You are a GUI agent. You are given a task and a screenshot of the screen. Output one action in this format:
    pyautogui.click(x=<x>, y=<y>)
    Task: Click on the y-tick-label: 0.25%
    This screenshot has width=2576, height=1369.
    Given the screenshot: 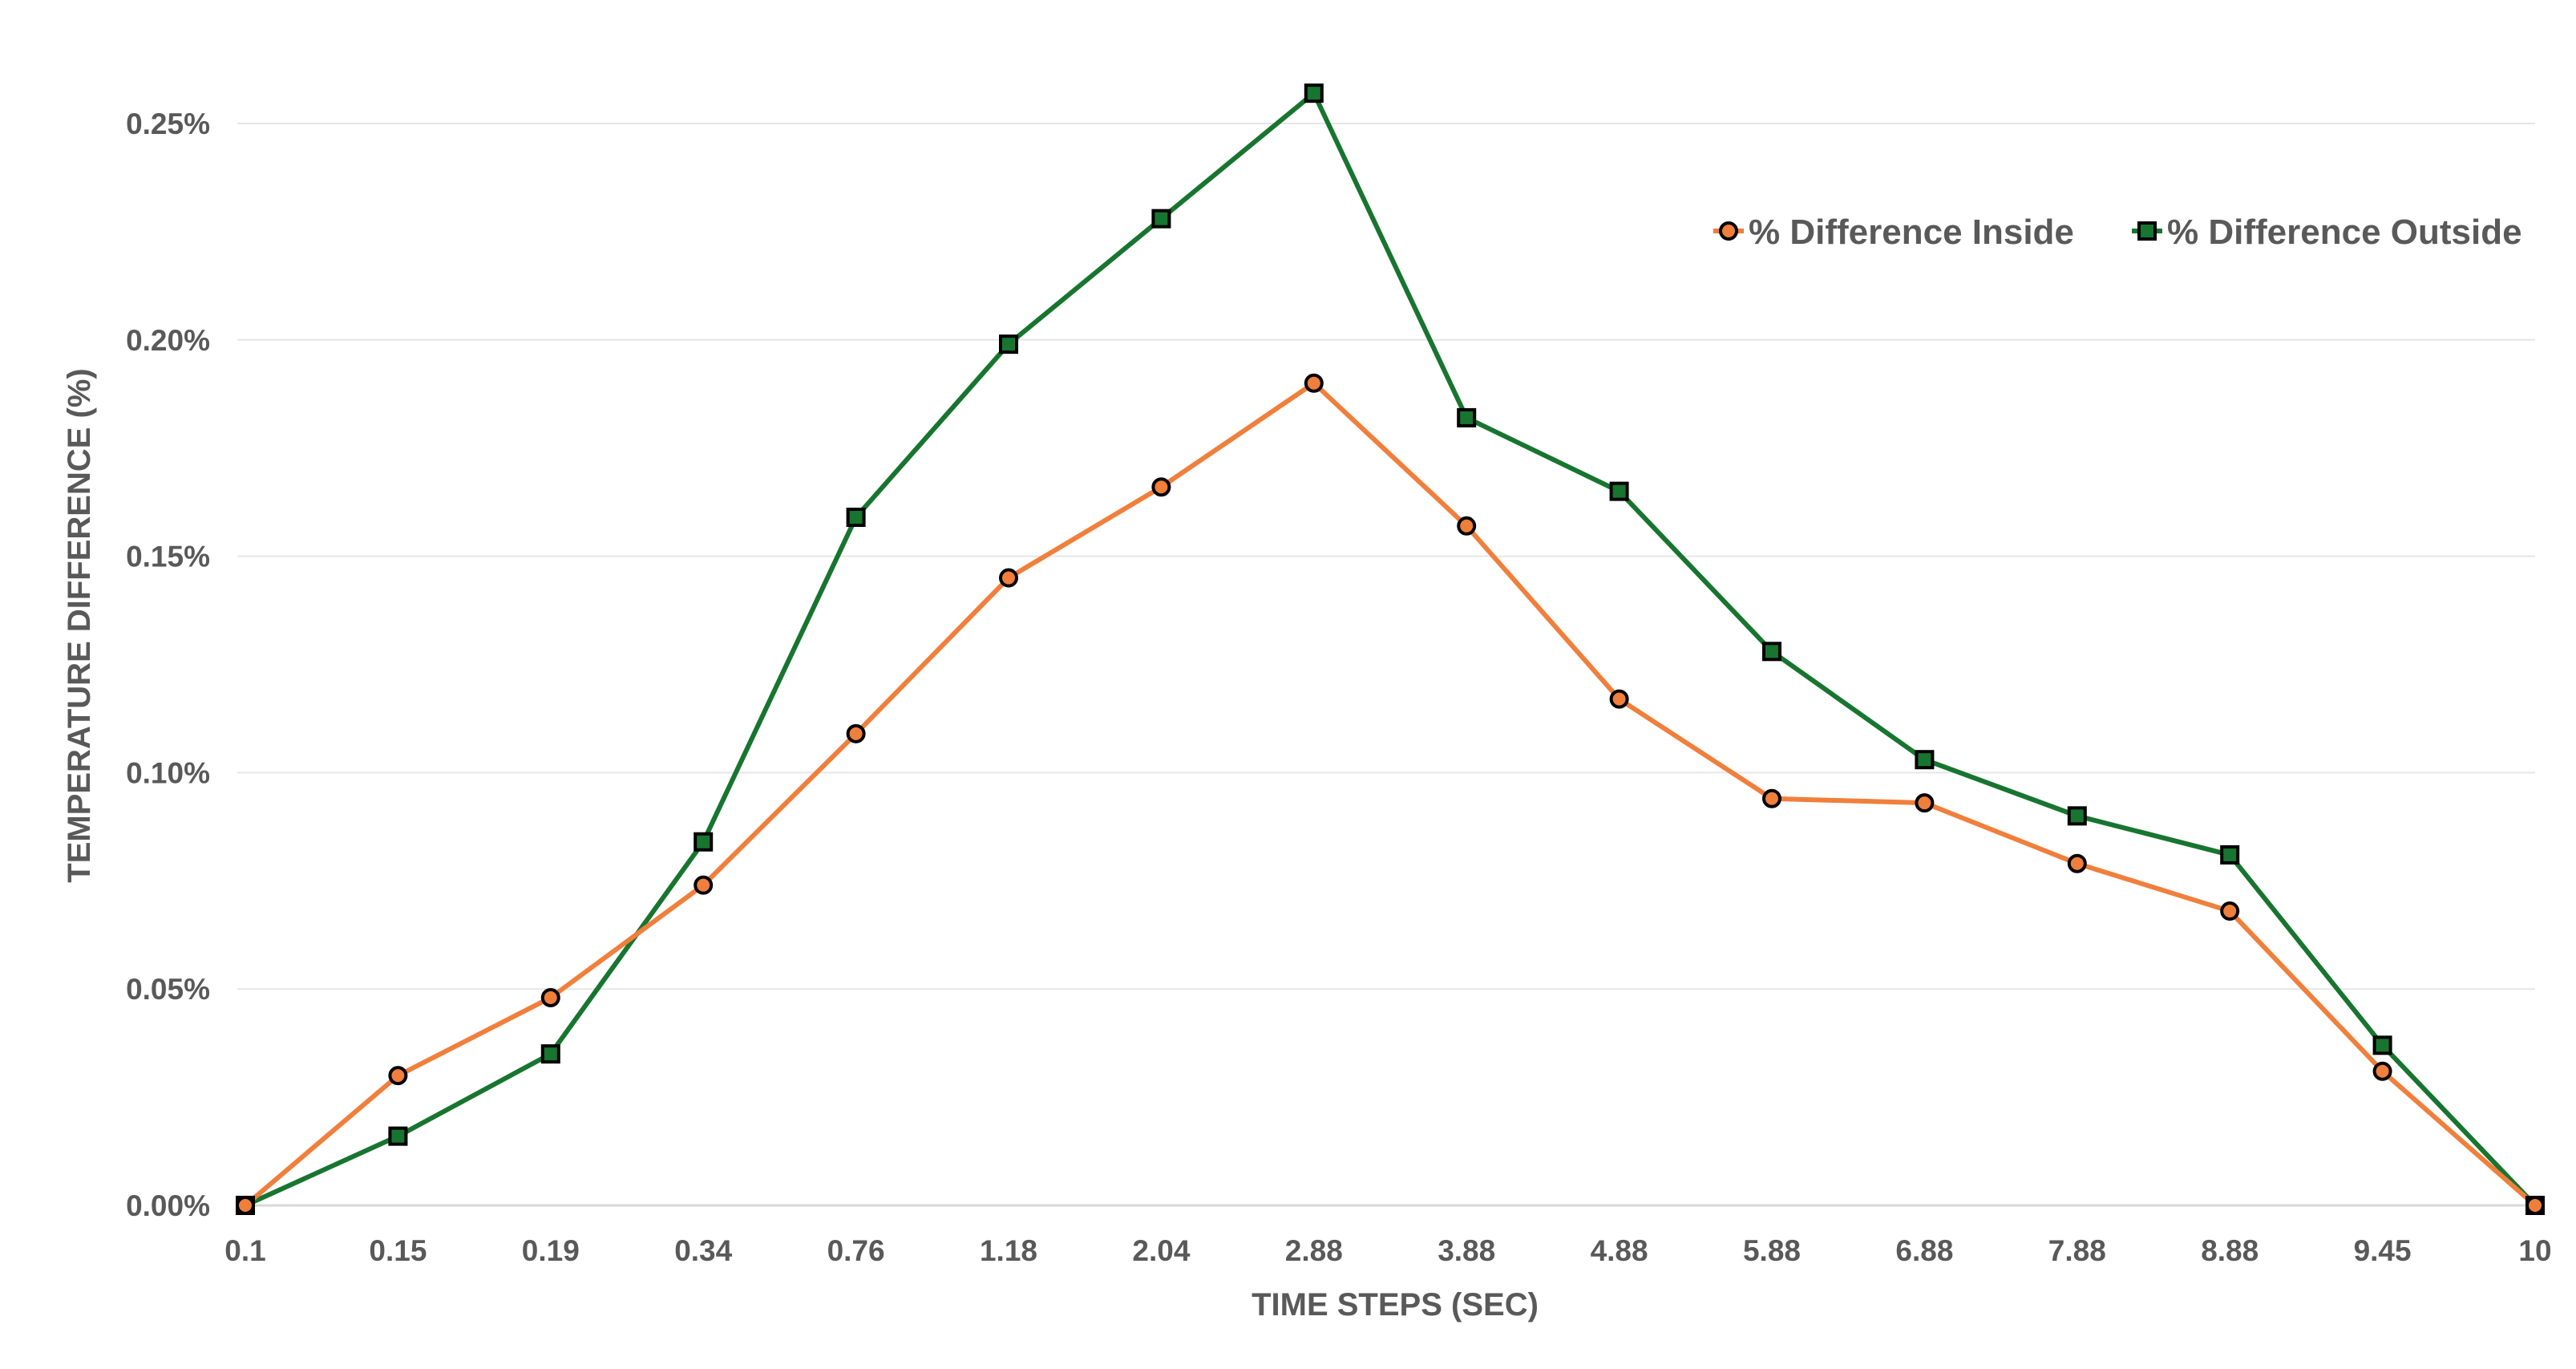 What is the action you would take?
    pyautogui.click(x=168, y=124)
    